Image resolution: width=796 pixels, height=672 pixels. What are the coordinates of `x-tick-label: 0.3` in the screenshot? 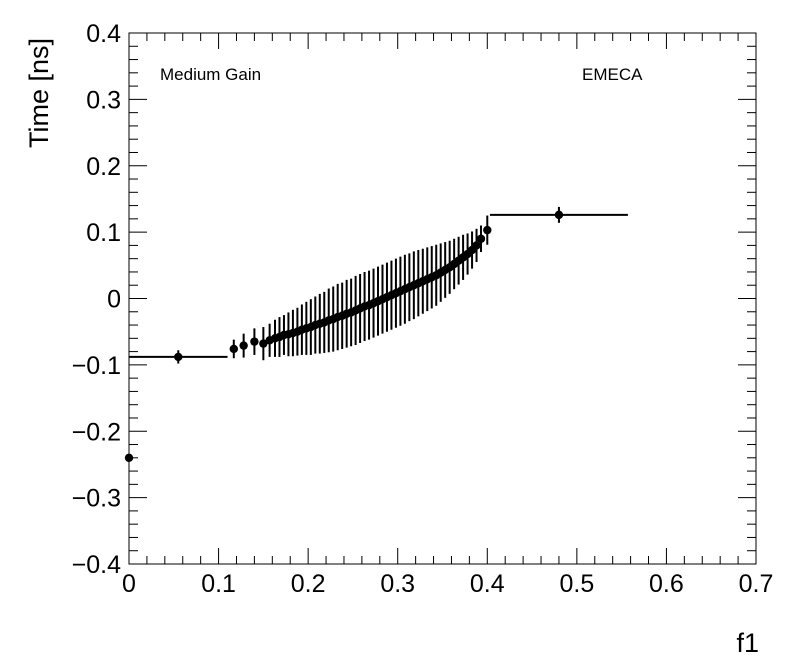 It's located at (397, 584).